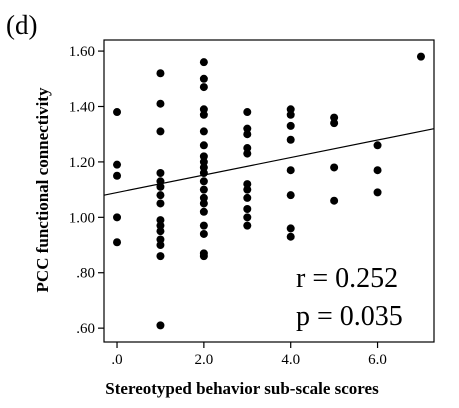 This screenshot has height=408, width=459. What do you see at coordinates (85, 274) in the screenshot?
I see `y-tick-label: .80` at bounding box center [85, 274].